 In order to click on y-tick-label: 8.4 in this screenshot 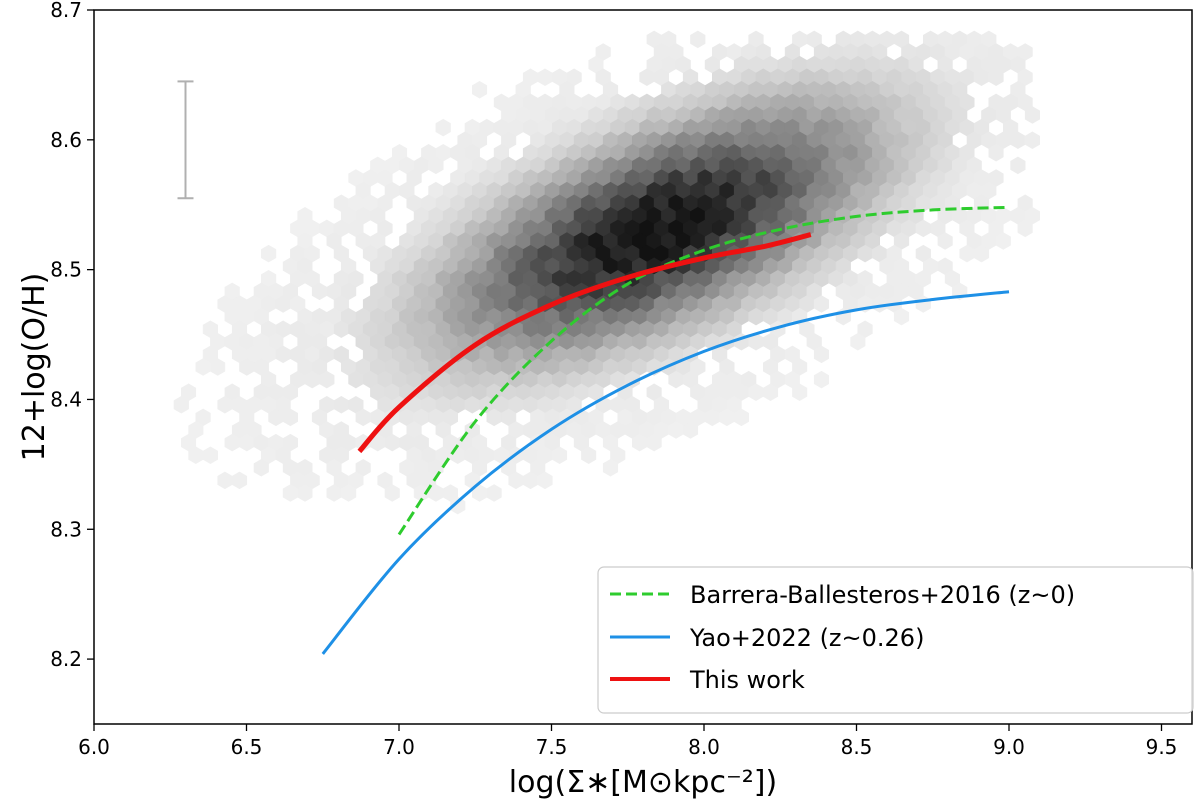, I will do `click(66, 399)`.